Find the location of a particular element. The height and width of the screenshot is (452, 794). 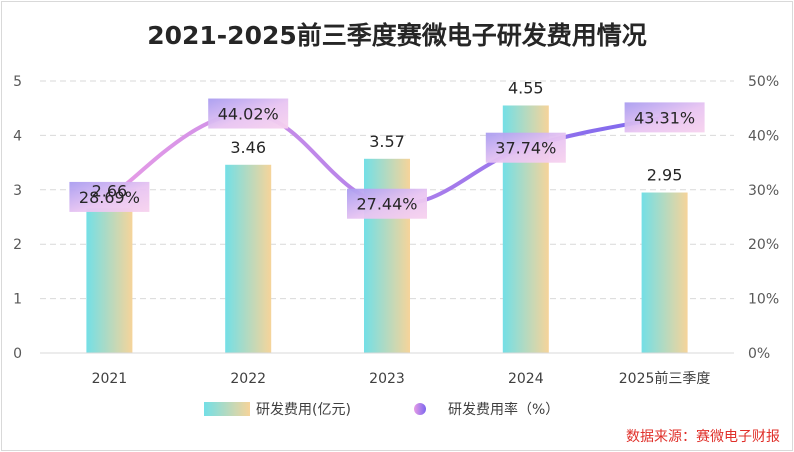

line-data-label: 28.69% is located at coordinates (109, 197).